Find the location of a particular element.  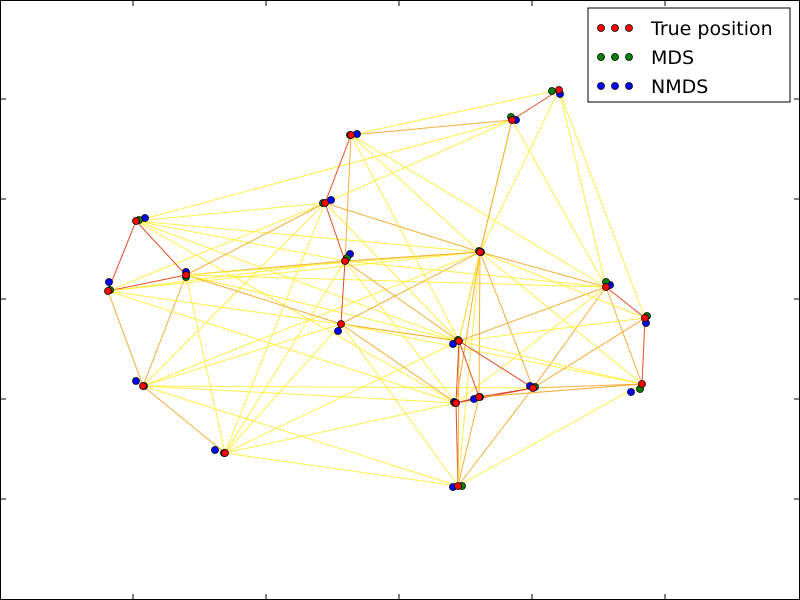

legend-label: True position is located at coordinates (711, 29).